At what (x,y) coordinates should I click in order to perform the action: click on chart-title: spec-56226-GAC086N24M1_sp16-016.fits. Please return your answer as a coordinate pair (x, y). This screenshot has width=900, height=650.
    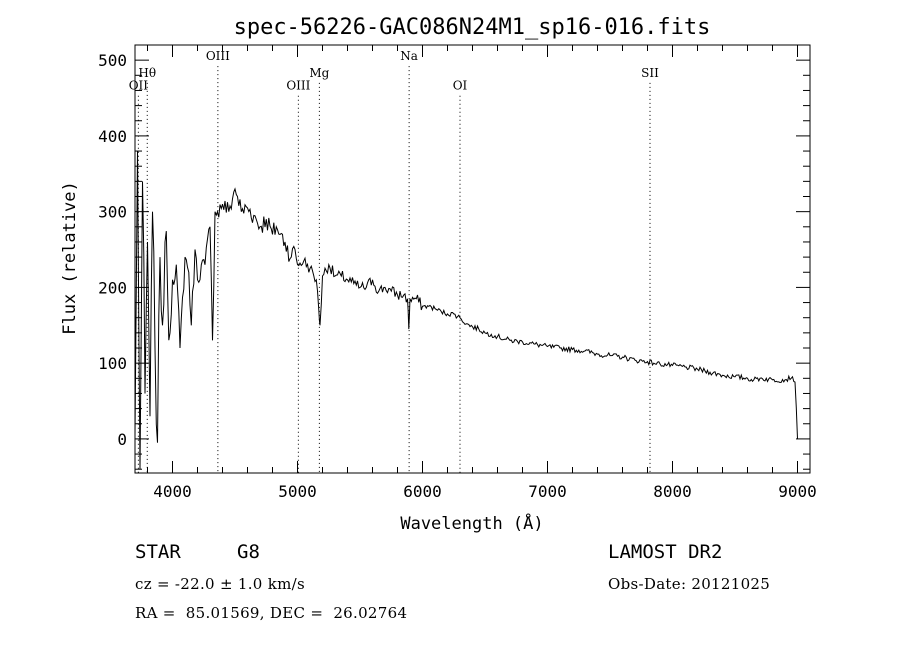
    Looking at the image, I should click on (472, 27).